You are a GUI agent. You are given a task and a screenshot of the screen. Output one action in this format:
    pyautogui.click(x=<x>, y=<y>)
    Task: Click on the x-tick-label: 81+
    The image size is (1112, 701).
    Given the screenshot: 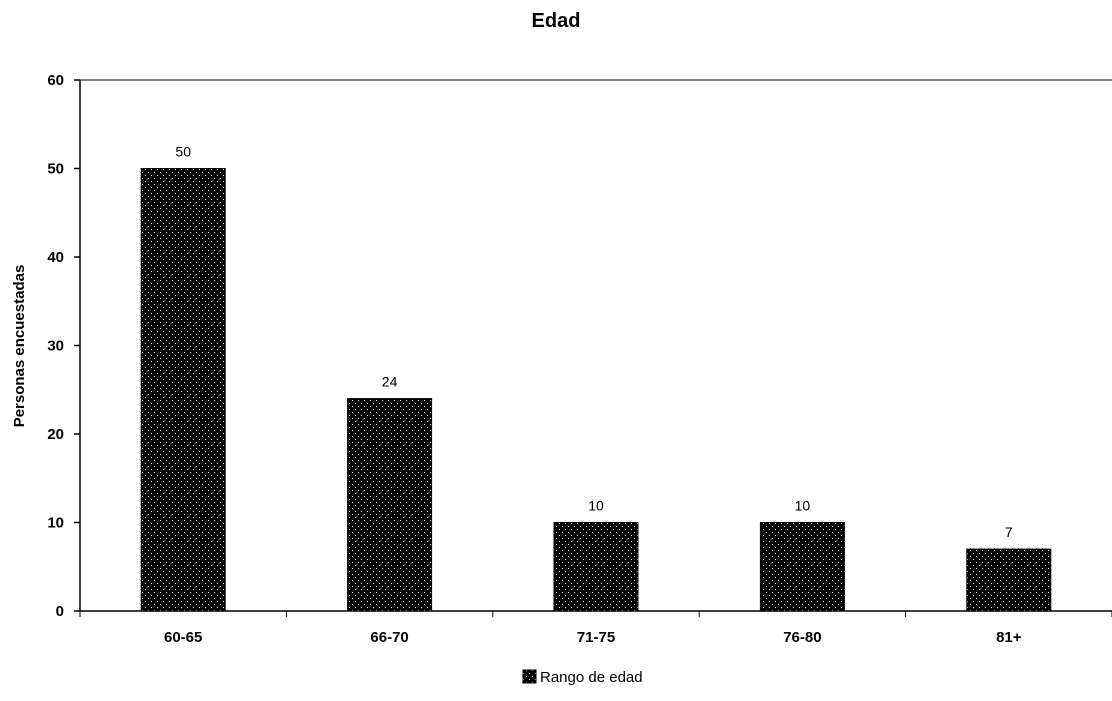 What is the action you would take?
    pyautogui.click(x=1009, y=637)
    